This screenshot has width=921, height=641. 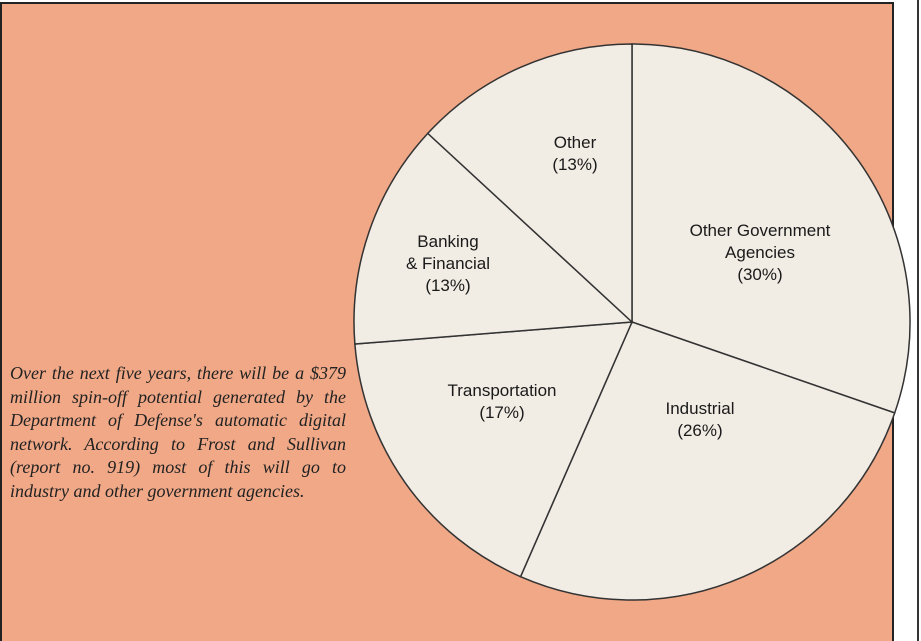 I want to click on slice-label: Transportation, so click(x=502, y=390).